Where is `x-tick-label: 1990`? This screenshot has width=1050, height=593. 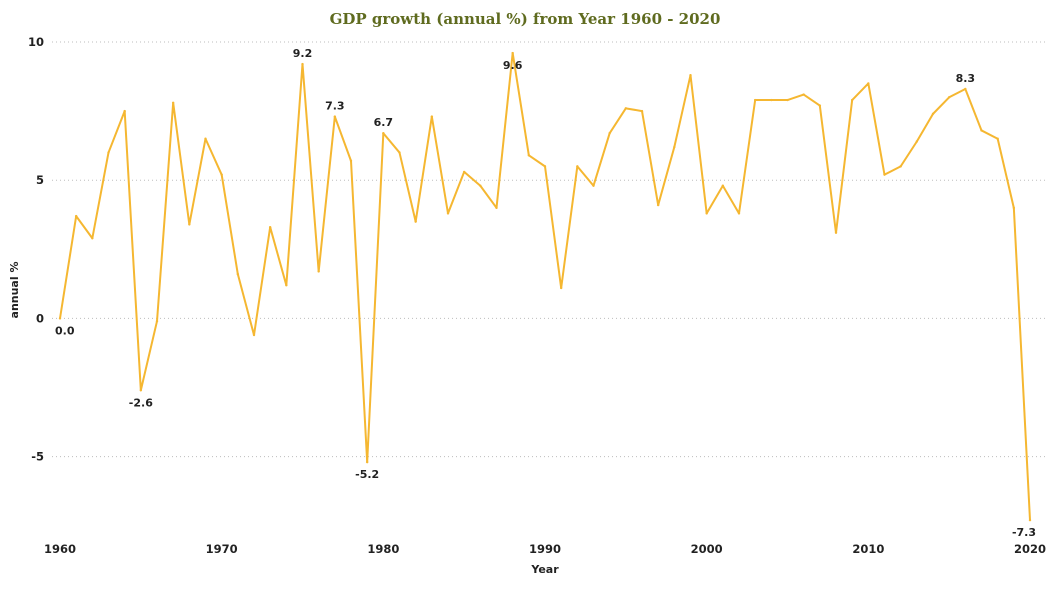 x-tick-label: 1990 is located at coordinates (545, 549).